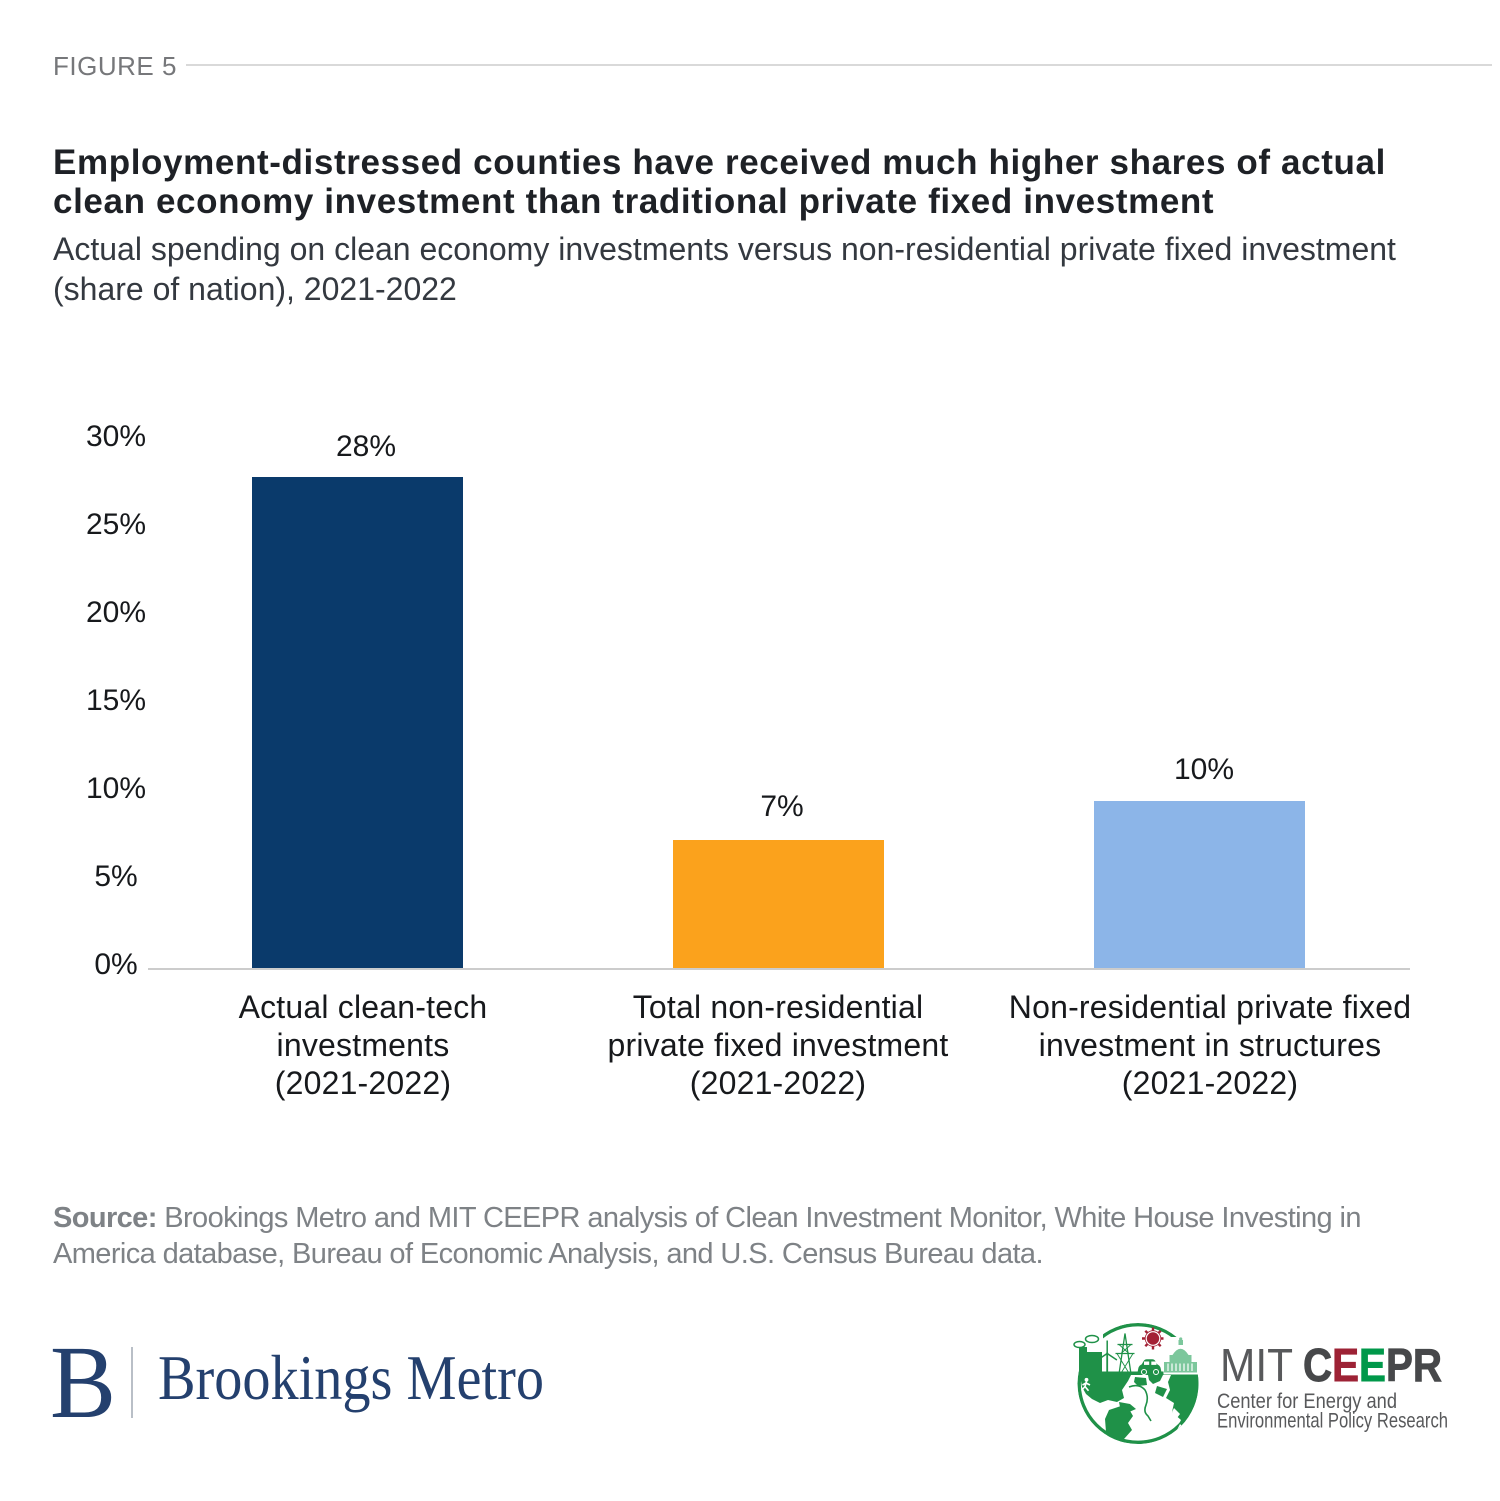 This screenshot has width=1500, height=1501. I want to click on svg-text: Environmental Policy Research, so click(1332, 1421).